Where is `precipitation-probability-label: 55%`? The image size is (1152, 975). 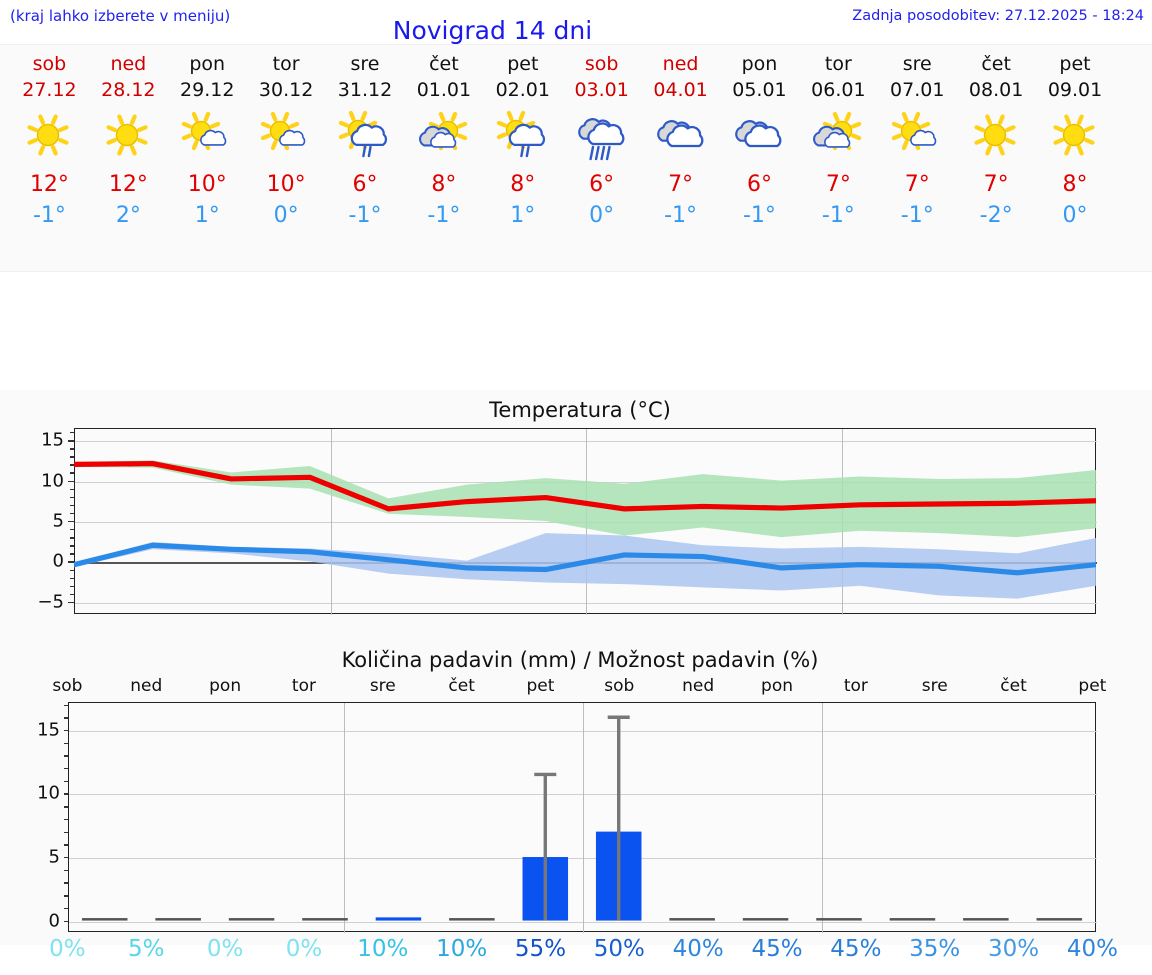 precipitation-probability-label: 55% is located at coordinates (540, 949).